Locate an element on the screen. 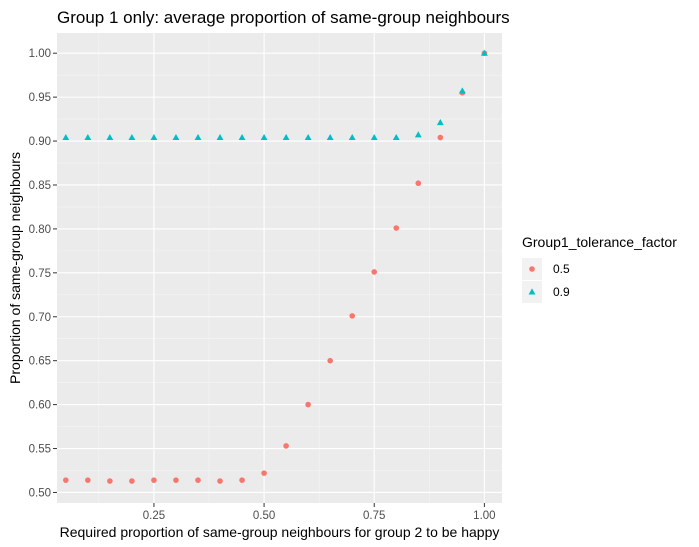 Image resolution: width=699 pixels, height=547 pixels. legend: Group1_tolerance_factor 0.5 0.9 is located at coordinates (599, 268).